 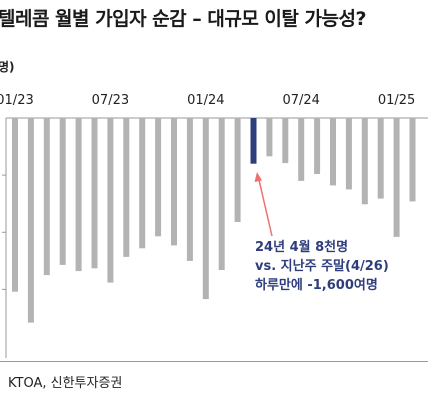 What do you see at coordinates (263, 204) in the screenshot?
I see `annotation-arrow` at bounding box center [263, 204].